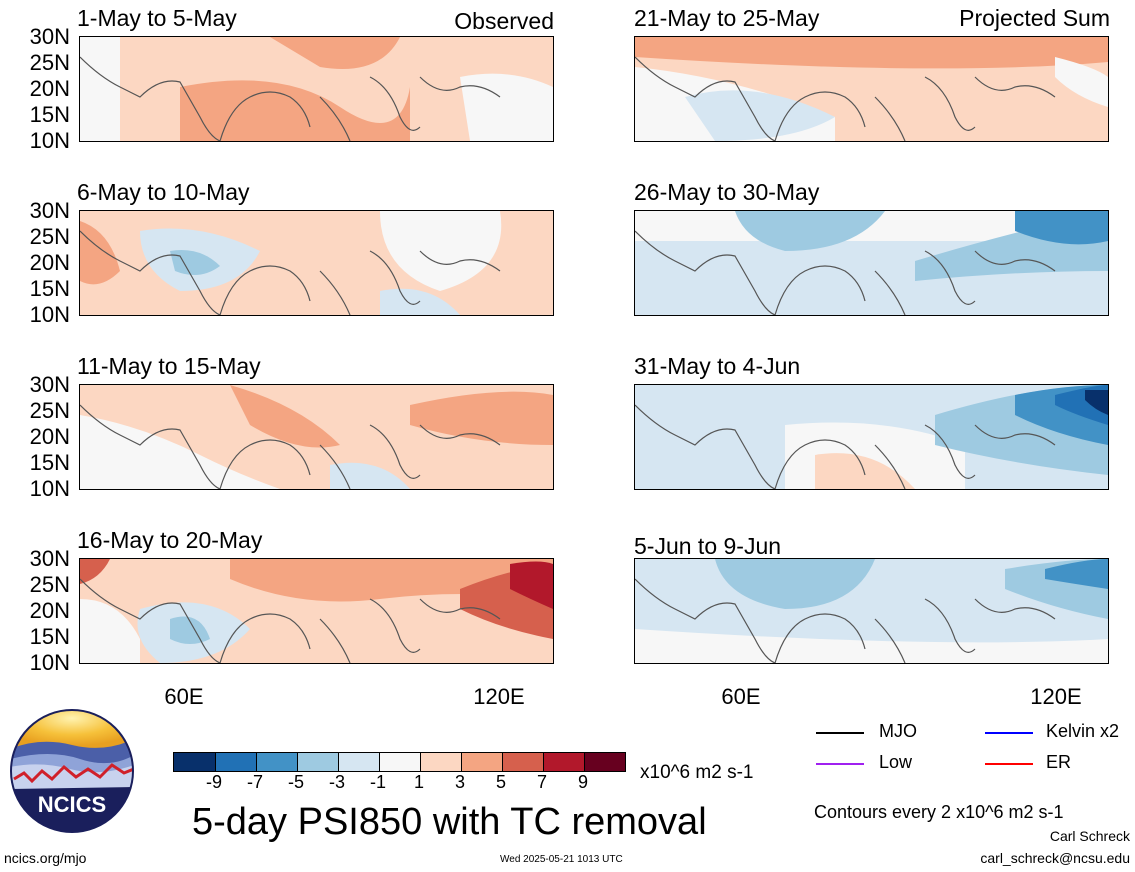  What do you see at coordinates (254, 782) in the screenshot?
I see `colorbar-tick-label: -7` at bounding box center [254, 782].